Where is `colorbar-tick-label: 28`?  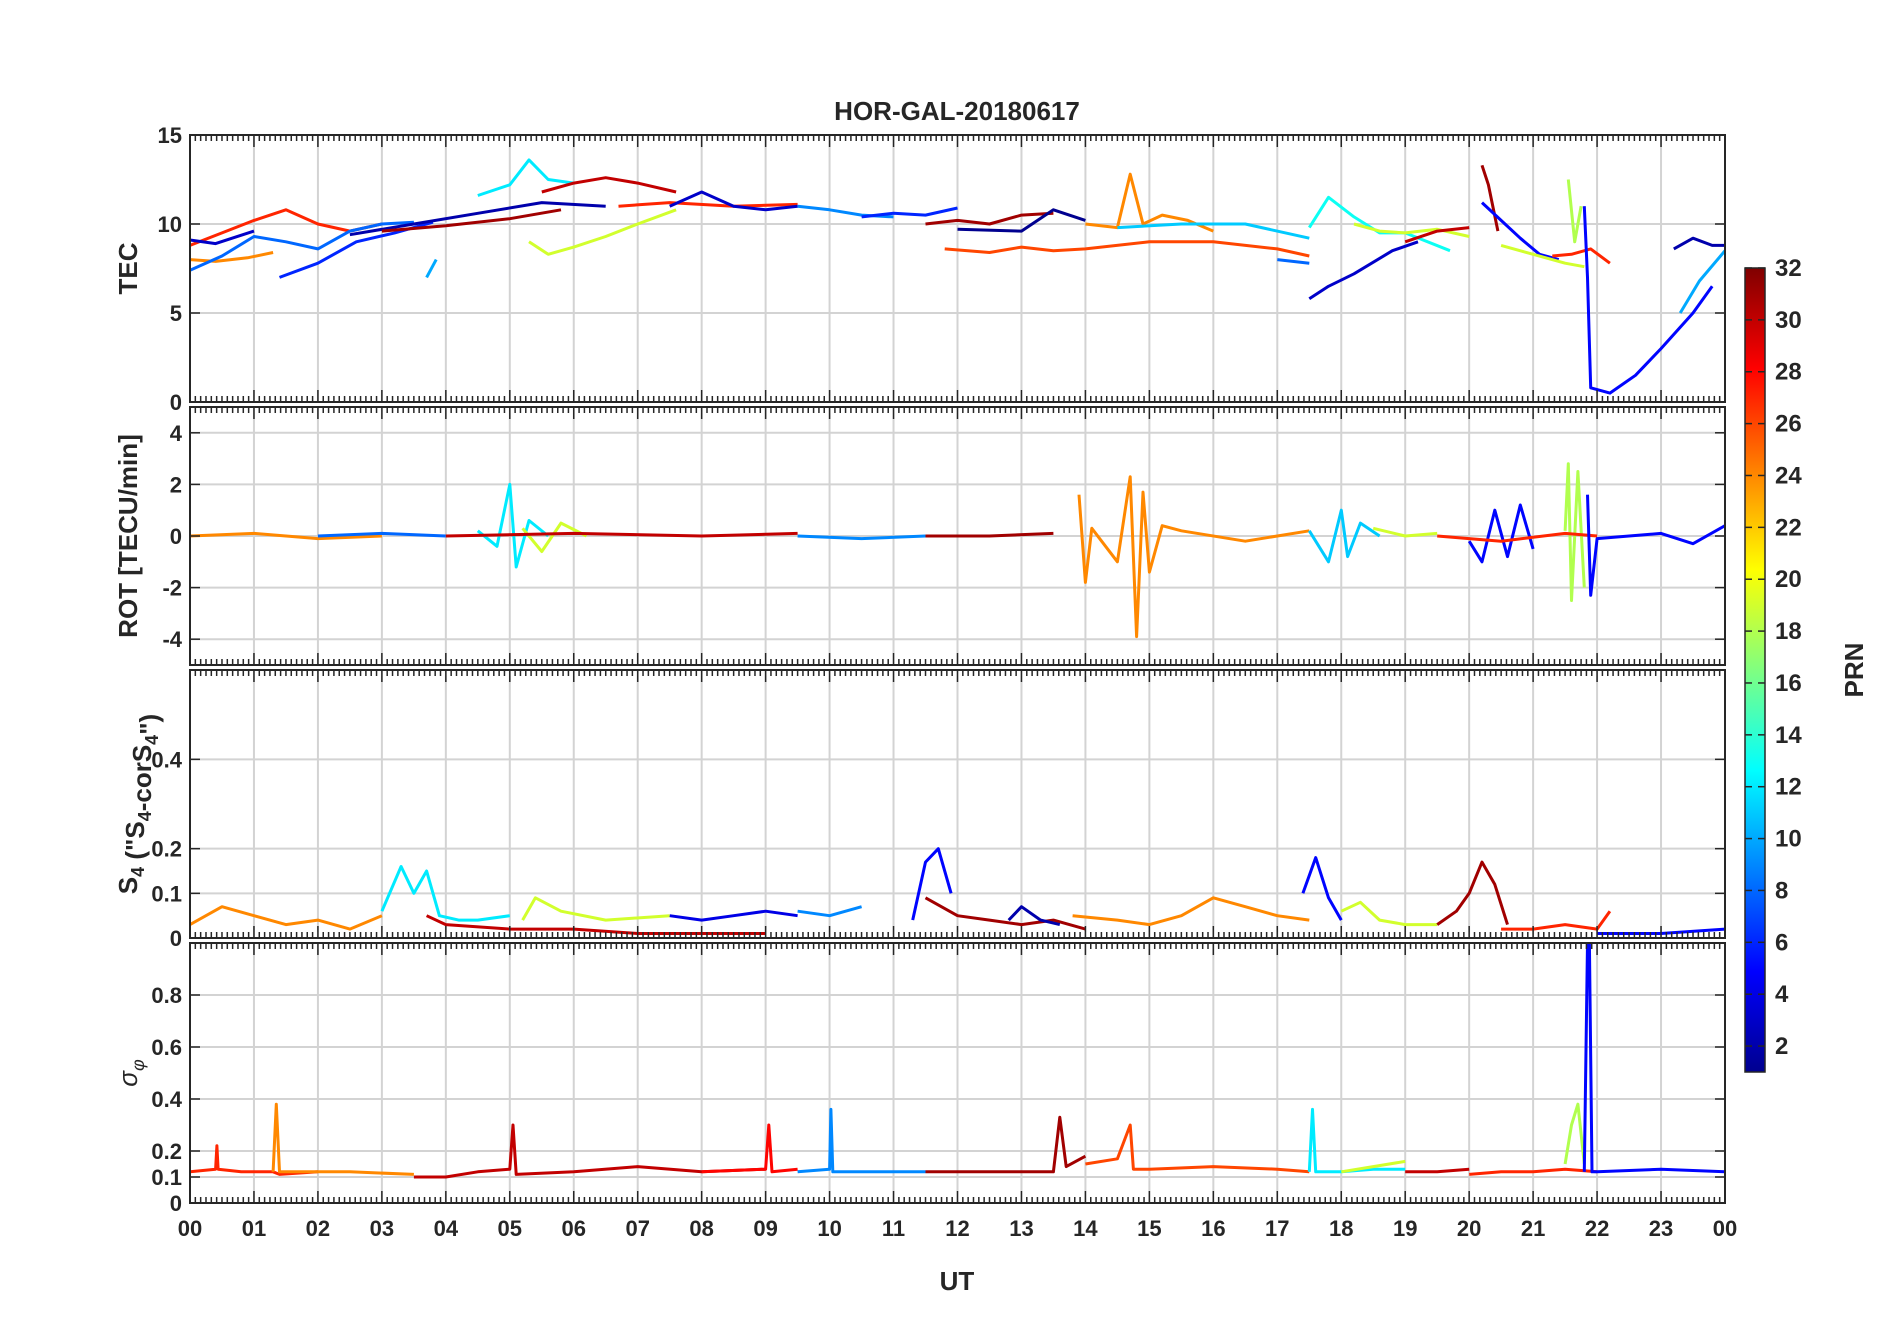
colorbar-tick-label: 28 is located at coordinates (1788, 372).